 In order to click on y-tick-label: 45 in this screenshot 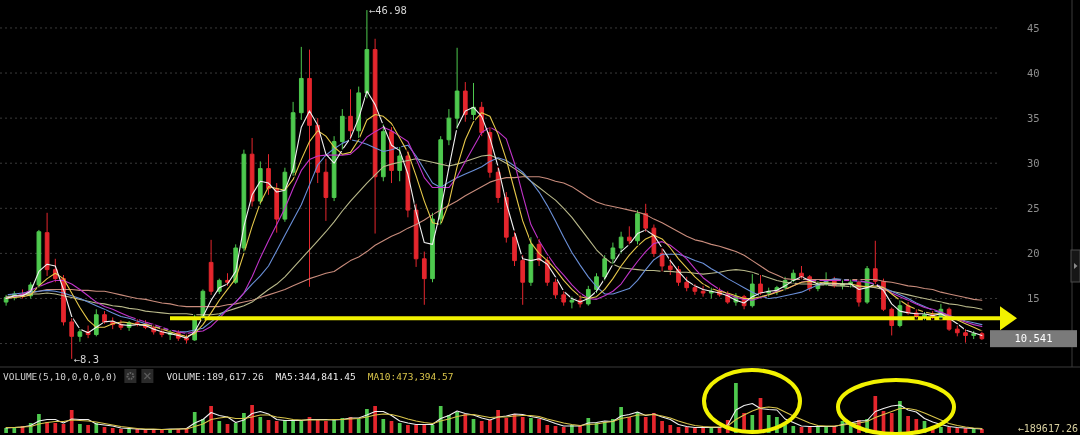, I will do `click(1033, 27)`.